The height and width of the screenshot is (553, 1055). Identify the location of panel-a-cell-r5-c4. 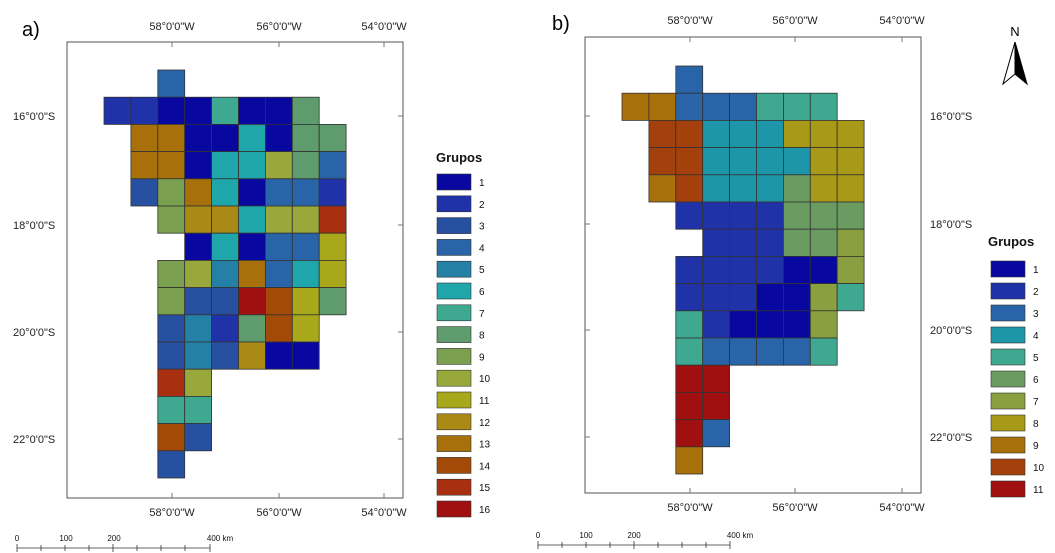
(225, 219).